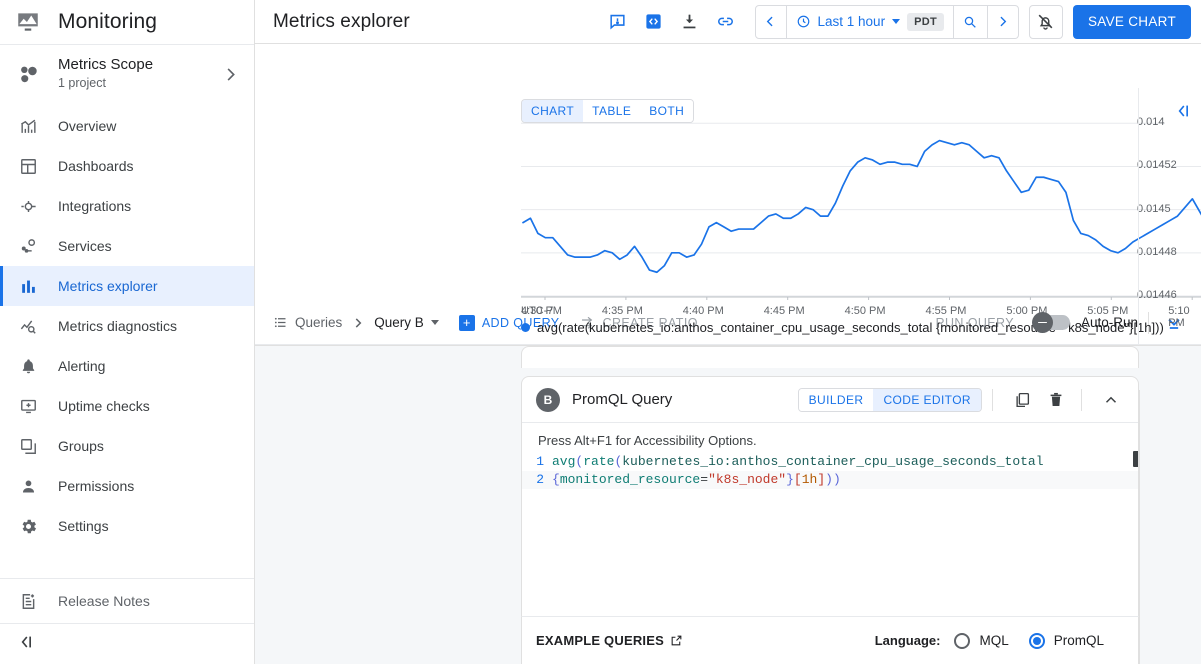 The image size is (1201, 664). Describe the element at coordinates (28, 326) in the screenshot. I see `diagnostics-search-icon` at that location.